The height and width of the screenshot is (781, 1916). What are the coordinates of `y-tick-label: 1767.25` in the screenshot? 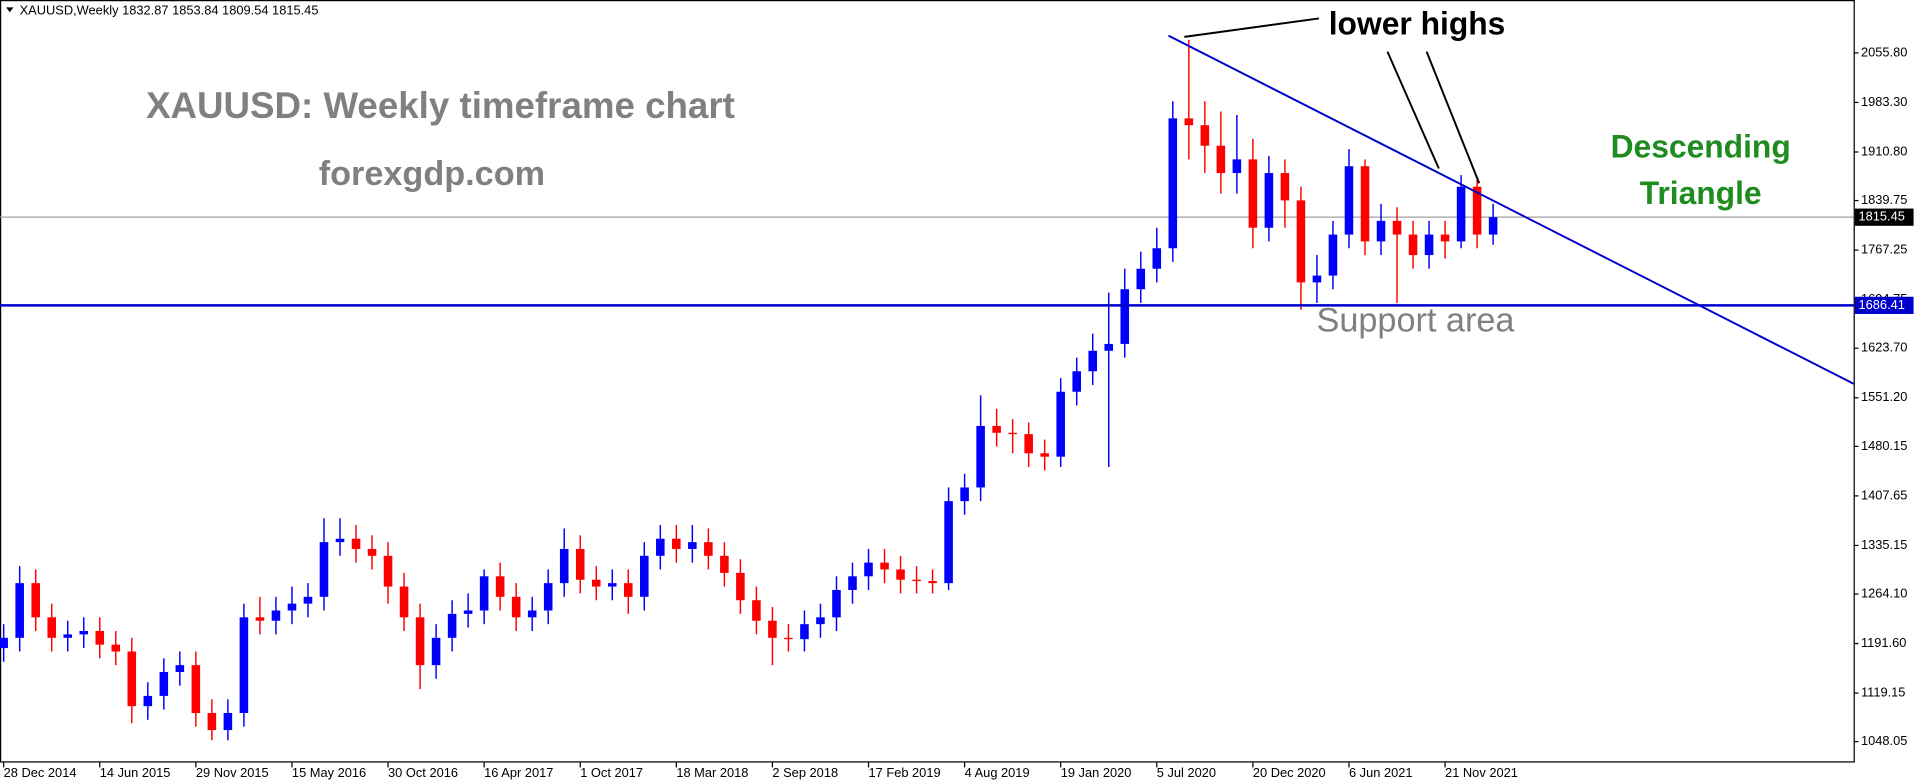 It's located at (1884, 249).